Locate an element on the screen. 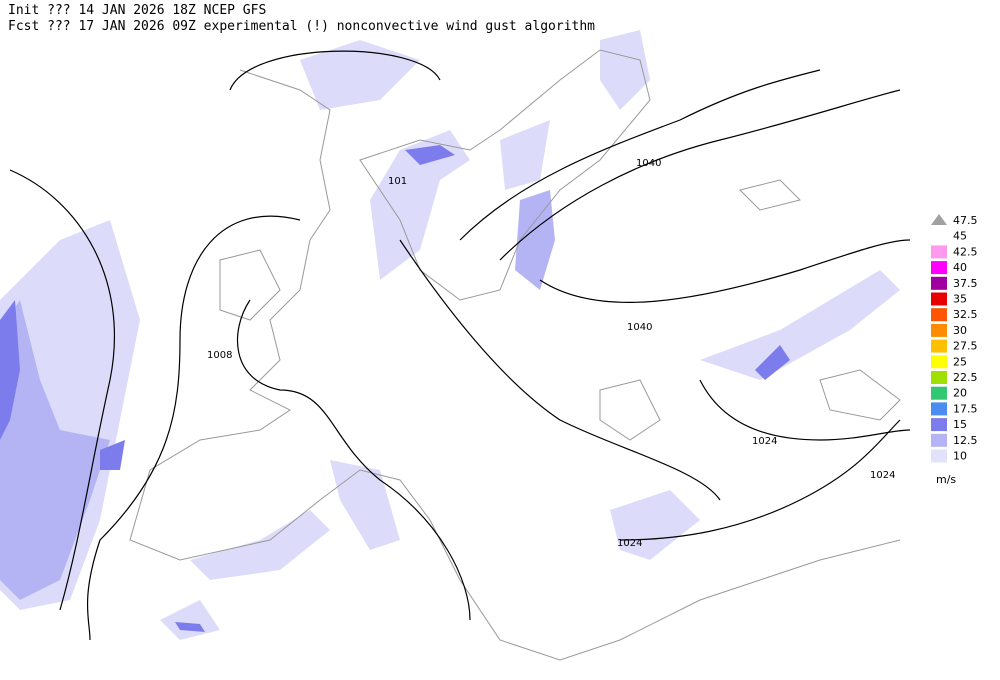  legend-unit: m/s is located at coordinates (946, 479).